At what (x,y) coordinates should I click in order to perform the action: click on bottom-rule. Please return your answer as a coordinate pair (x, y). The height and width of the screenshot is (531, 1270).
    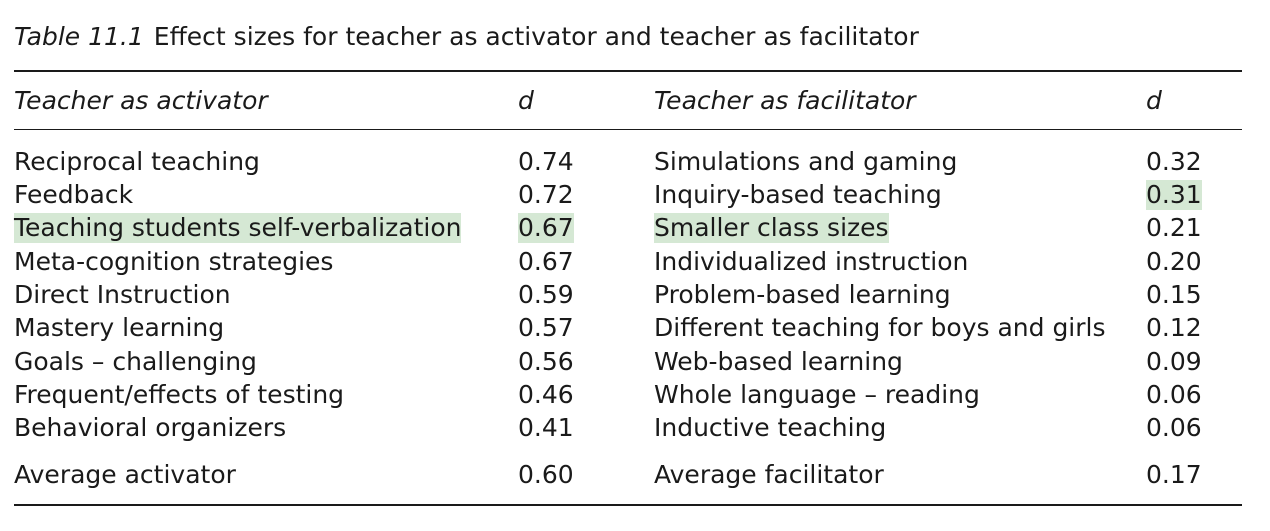
    Looking at the image, I should click on (628, 505).